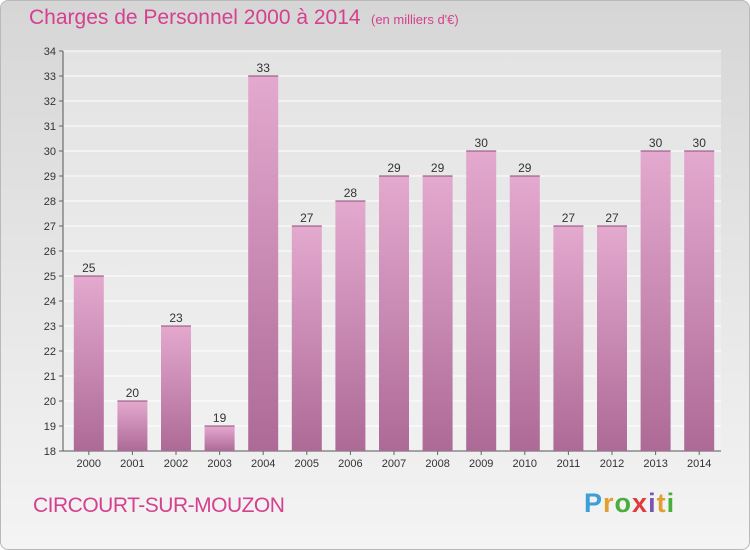 Image resolution: width=750 pixels, height=550 pixels. What do you see at coordinates (306, 338) in the screenshot?
I see `bar-2005` at bounding box center [306, 338].